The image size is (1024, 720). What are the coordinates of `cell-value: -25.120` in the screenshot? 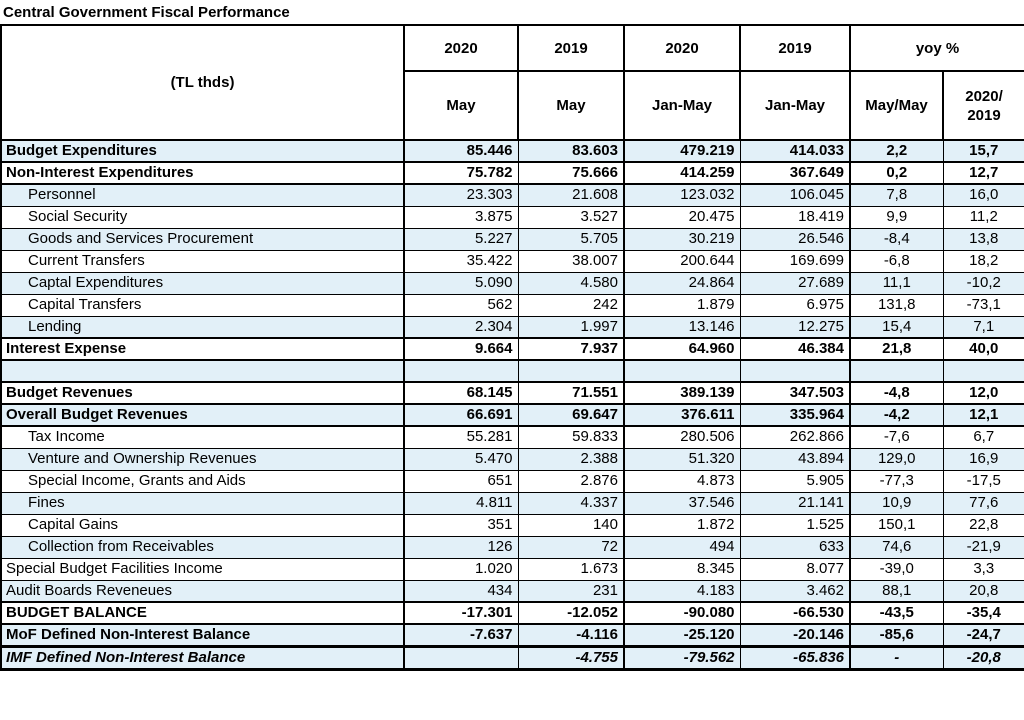 It's located at (682, 635).